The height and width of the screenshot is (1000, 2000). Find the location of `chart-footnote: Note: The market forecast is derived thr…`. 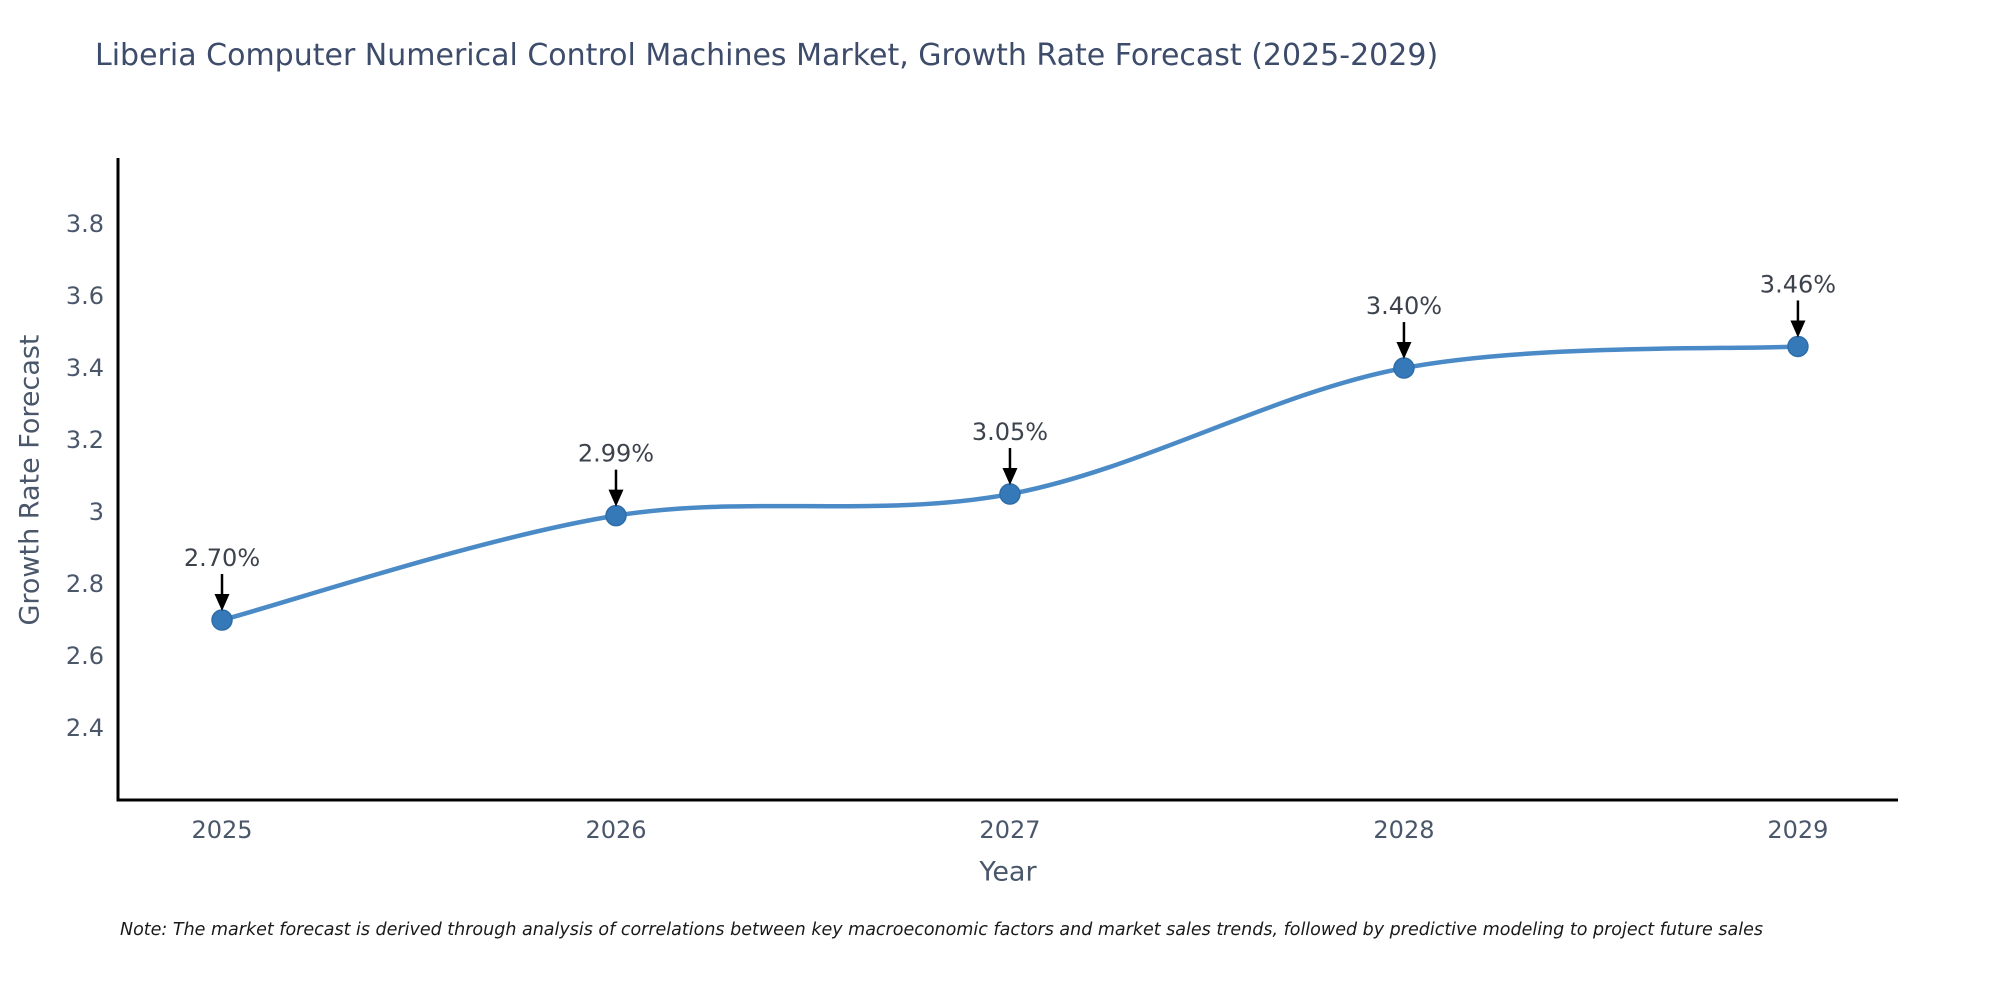

chart-footnote: Note: The market forecast is derived thr… is located at coordinates (941, 930).